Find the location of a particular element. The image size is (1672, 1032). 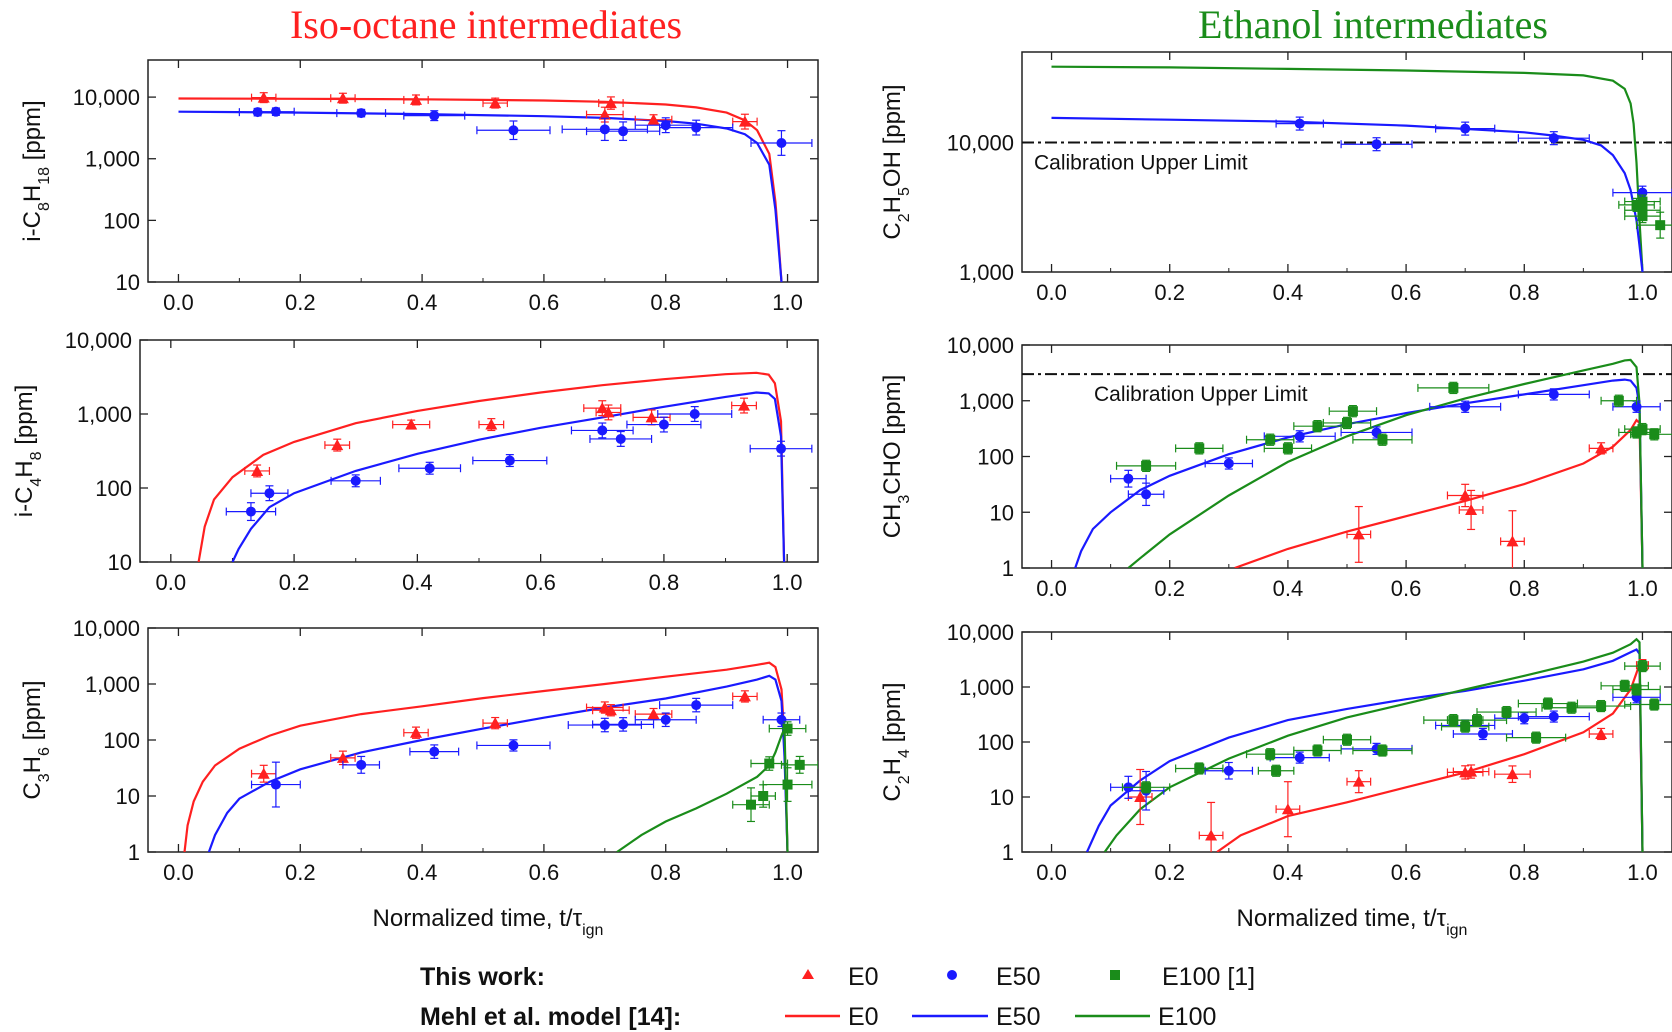

x-tick-label: 1.0 is located at coordinates (1642, 292).